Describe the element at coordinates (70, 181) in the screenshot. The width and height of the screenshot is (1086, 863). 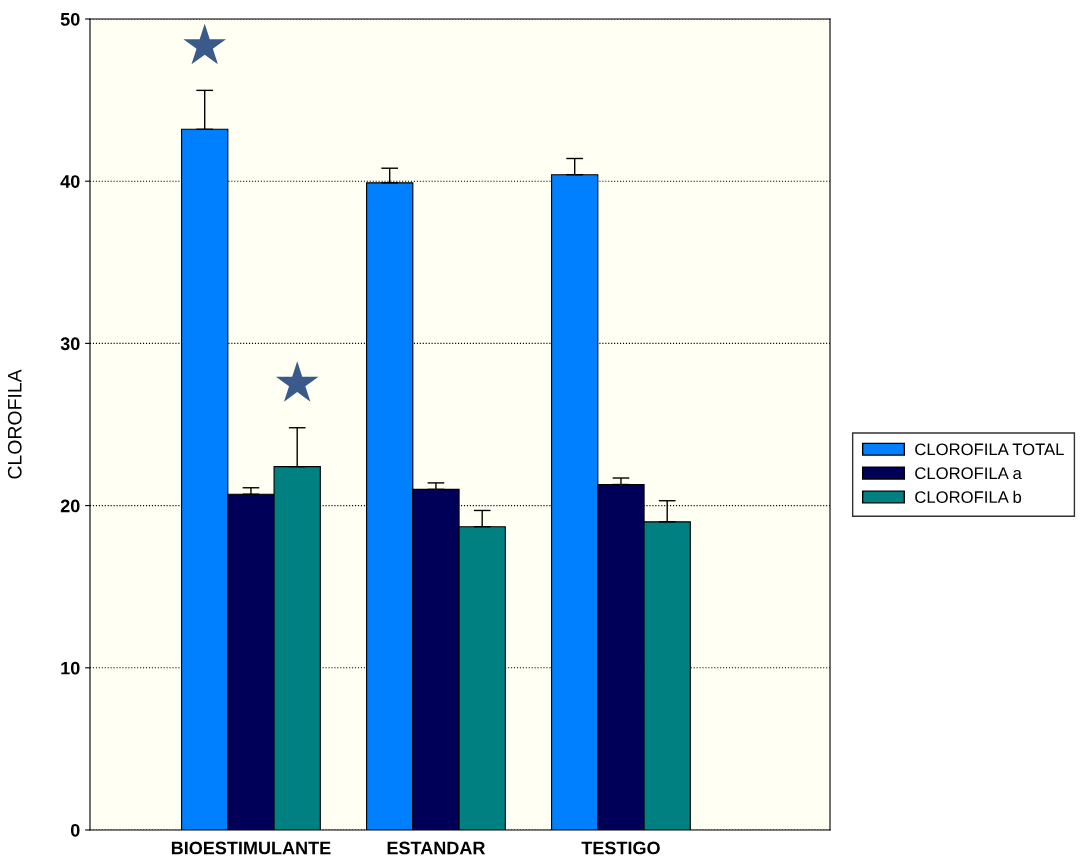
I see `y-tick-label: 40` at that location.